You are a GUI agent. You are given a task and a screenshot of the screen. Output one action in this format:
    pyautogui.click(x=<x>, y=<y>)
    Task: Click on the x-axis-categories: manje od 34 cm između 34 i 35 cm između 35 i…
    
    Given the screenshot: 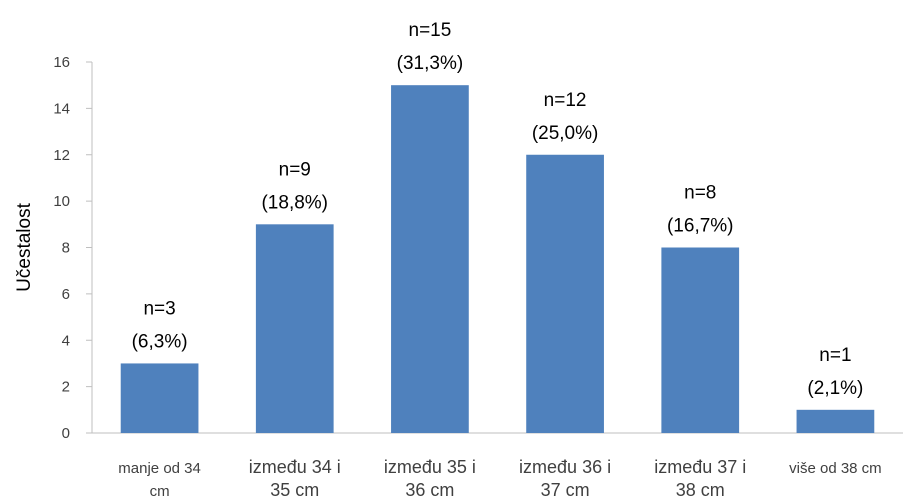 What is the action you would take?
    pyautogui.click(x=499, y=478)
    